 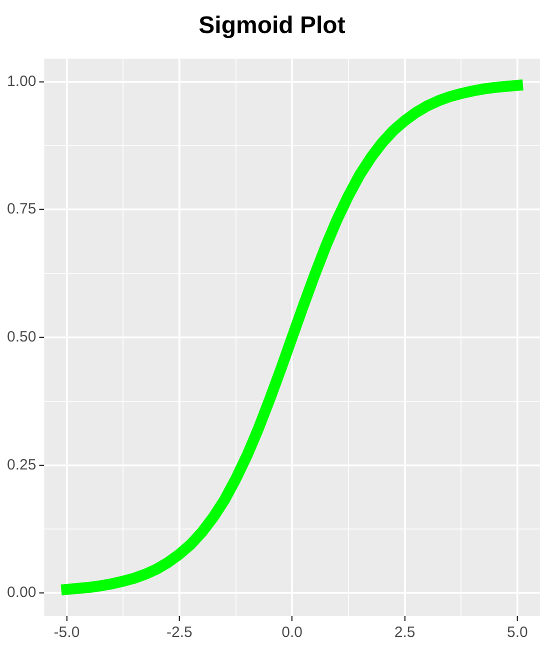 I want to click on x-tick-label: -5.0, so click(x=67, y=633).